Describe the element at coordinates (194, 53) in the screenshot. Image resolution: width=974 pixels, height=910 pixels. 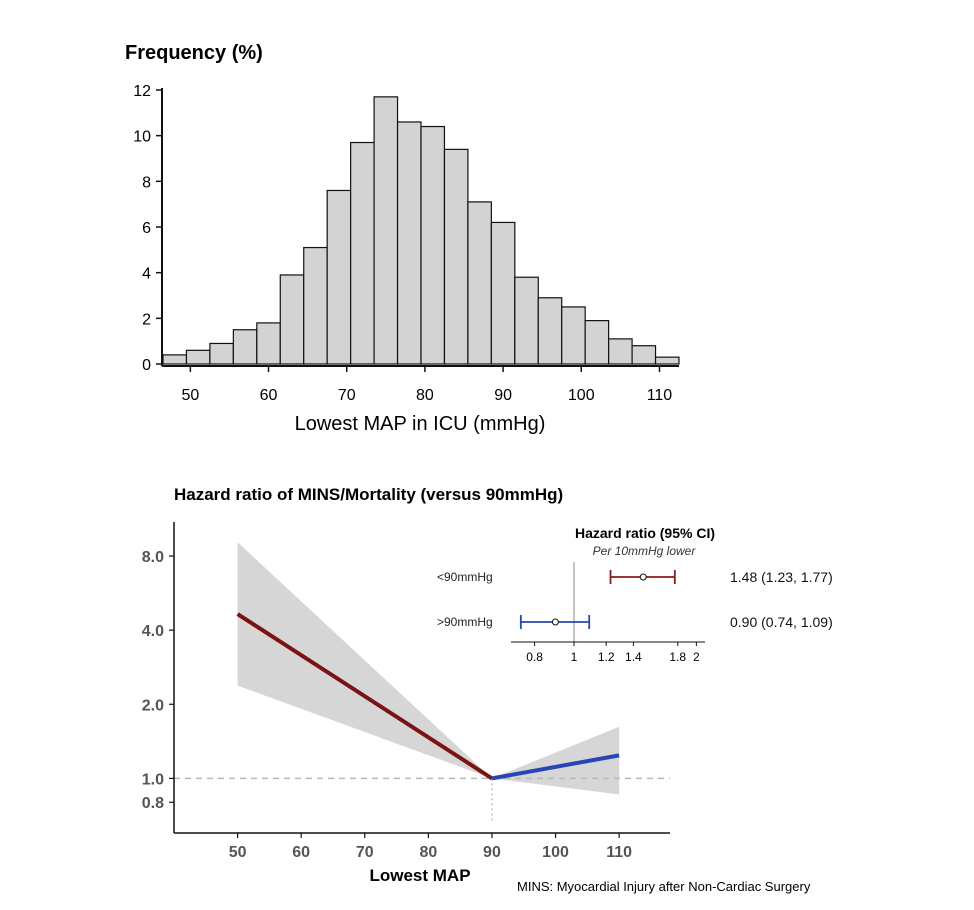
I see `histogram-y-label: Frequency (%)` at that location.